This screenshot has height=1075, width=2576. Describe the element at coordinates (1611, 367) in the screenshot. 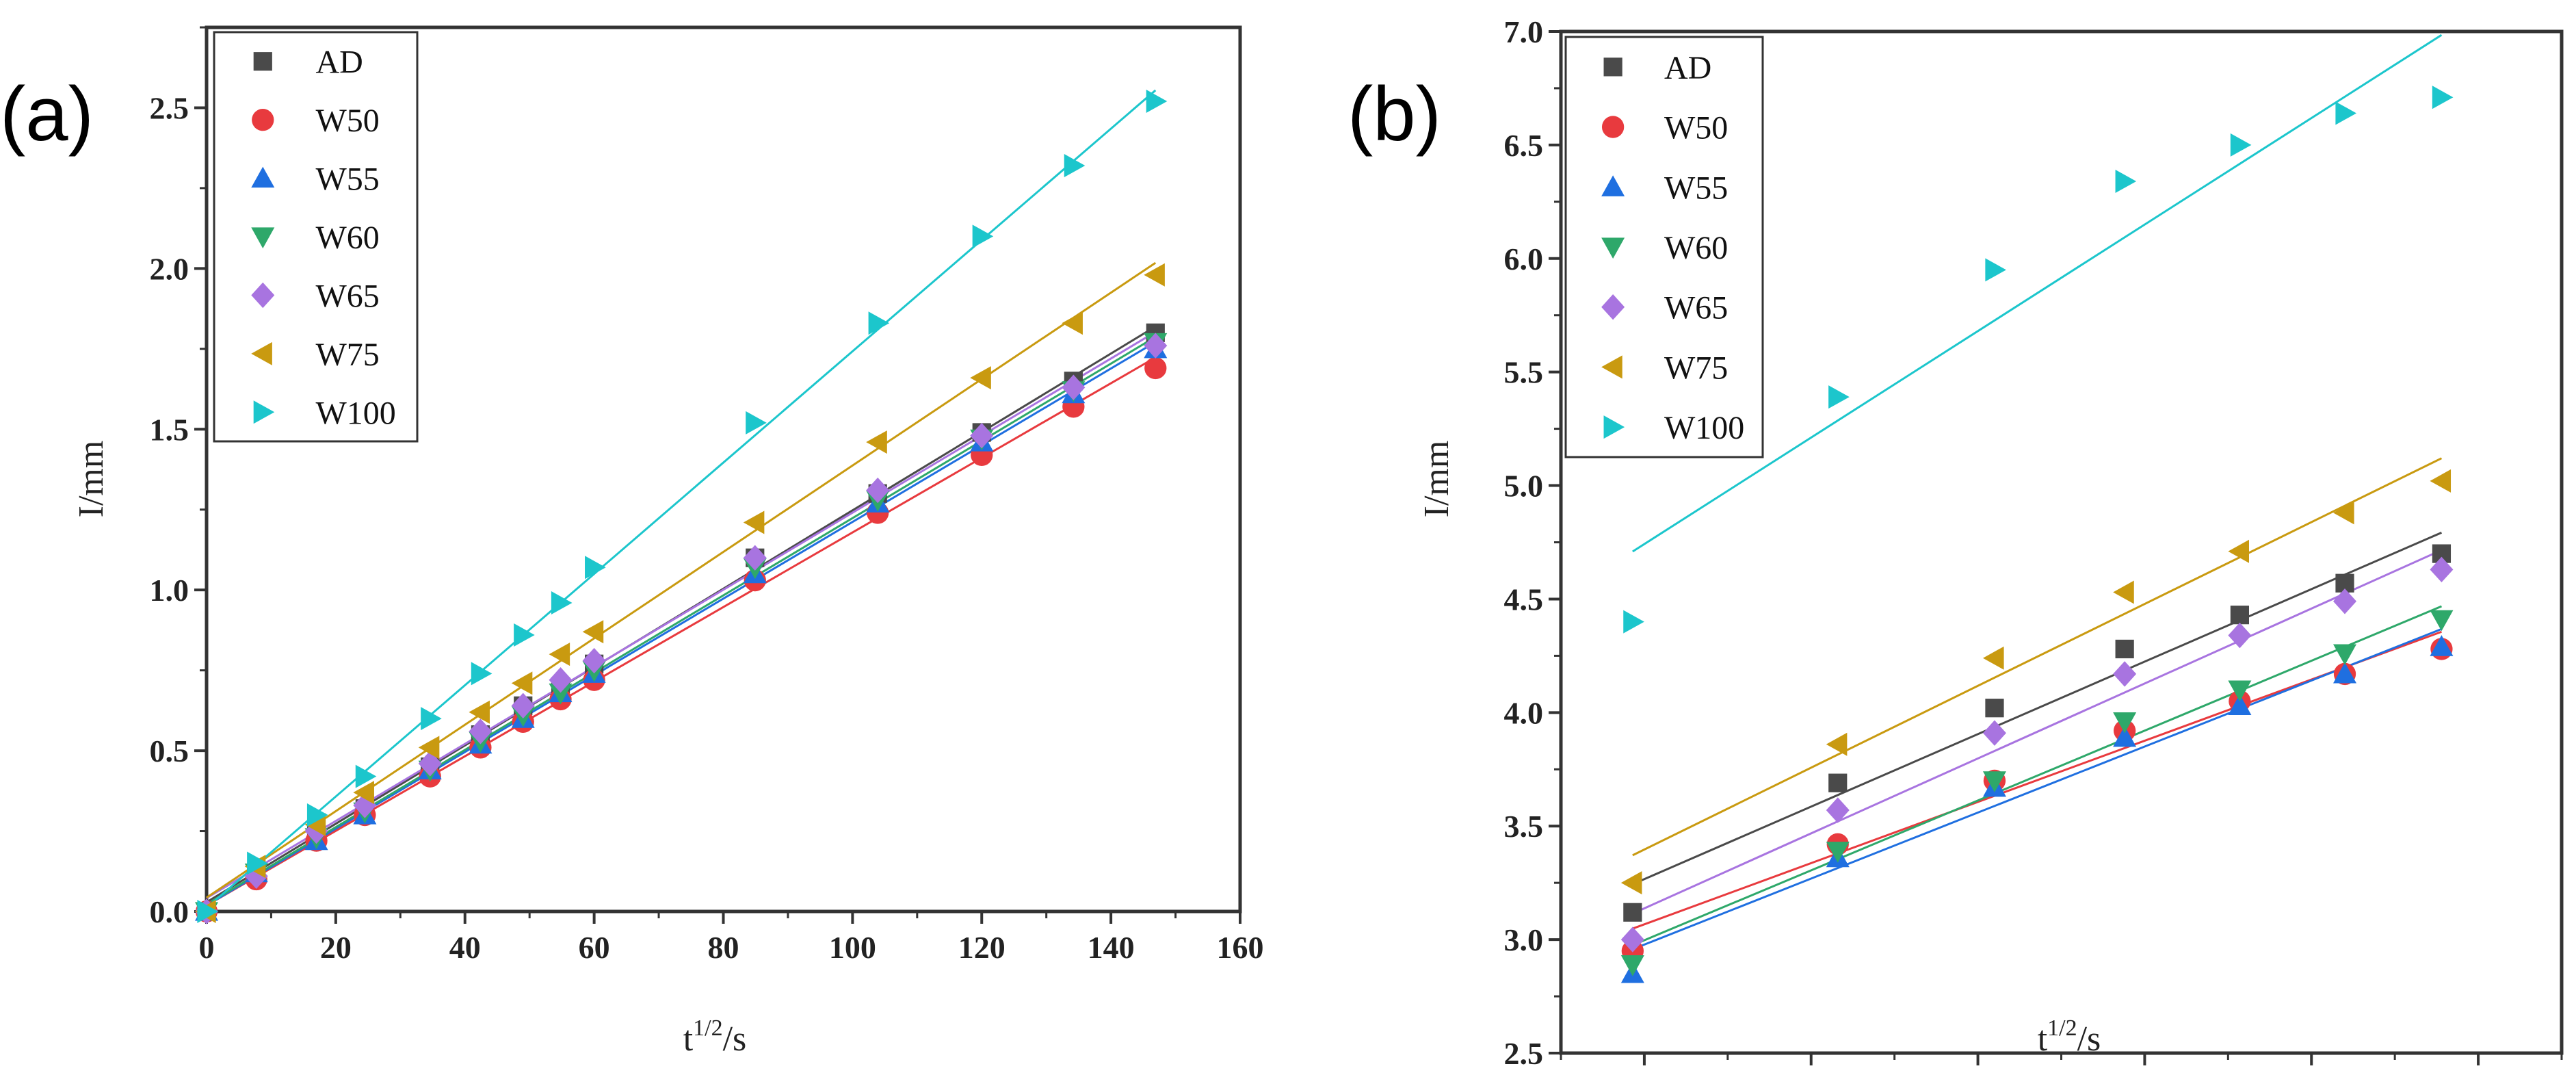

I see `legend-marker-w75` at that location.